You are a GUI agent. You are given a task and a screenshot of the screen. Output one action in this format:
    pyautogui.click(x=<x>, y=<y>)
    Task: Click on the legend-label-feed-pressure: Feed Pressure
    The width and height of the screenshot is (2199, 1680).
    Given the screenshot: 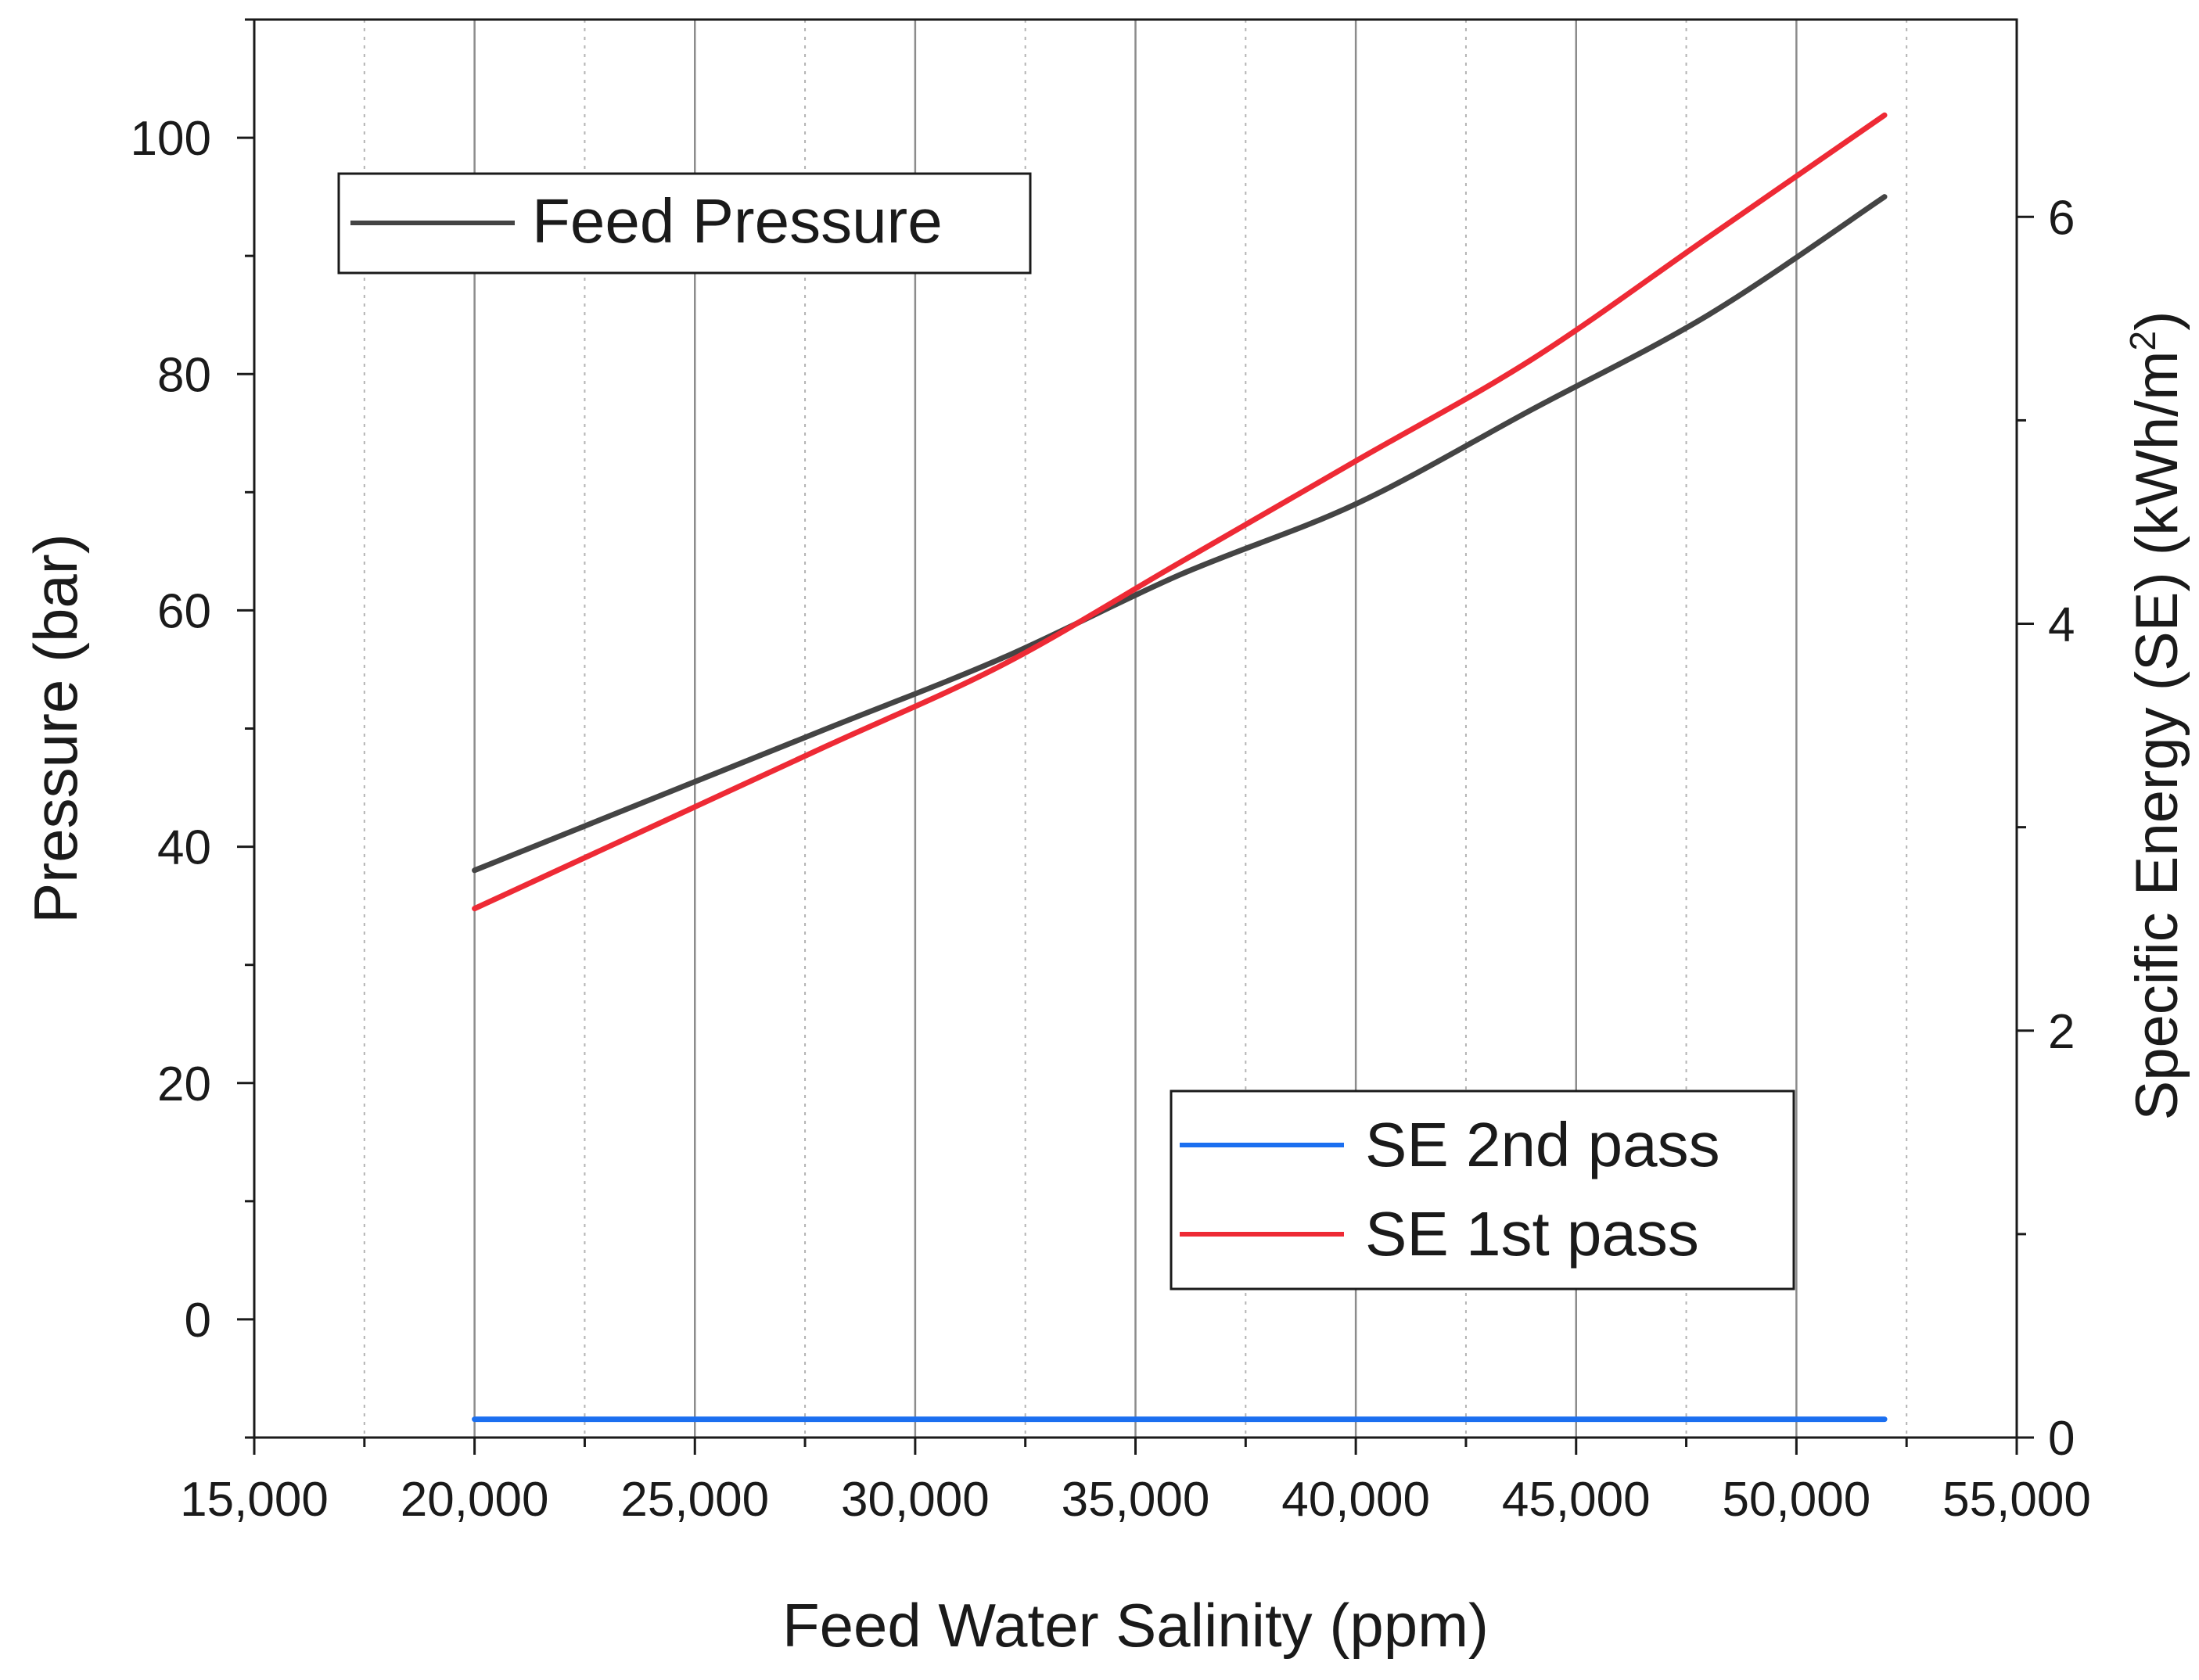 What is the action you would take?
    pyautogui.click(x=737, y=221)
    